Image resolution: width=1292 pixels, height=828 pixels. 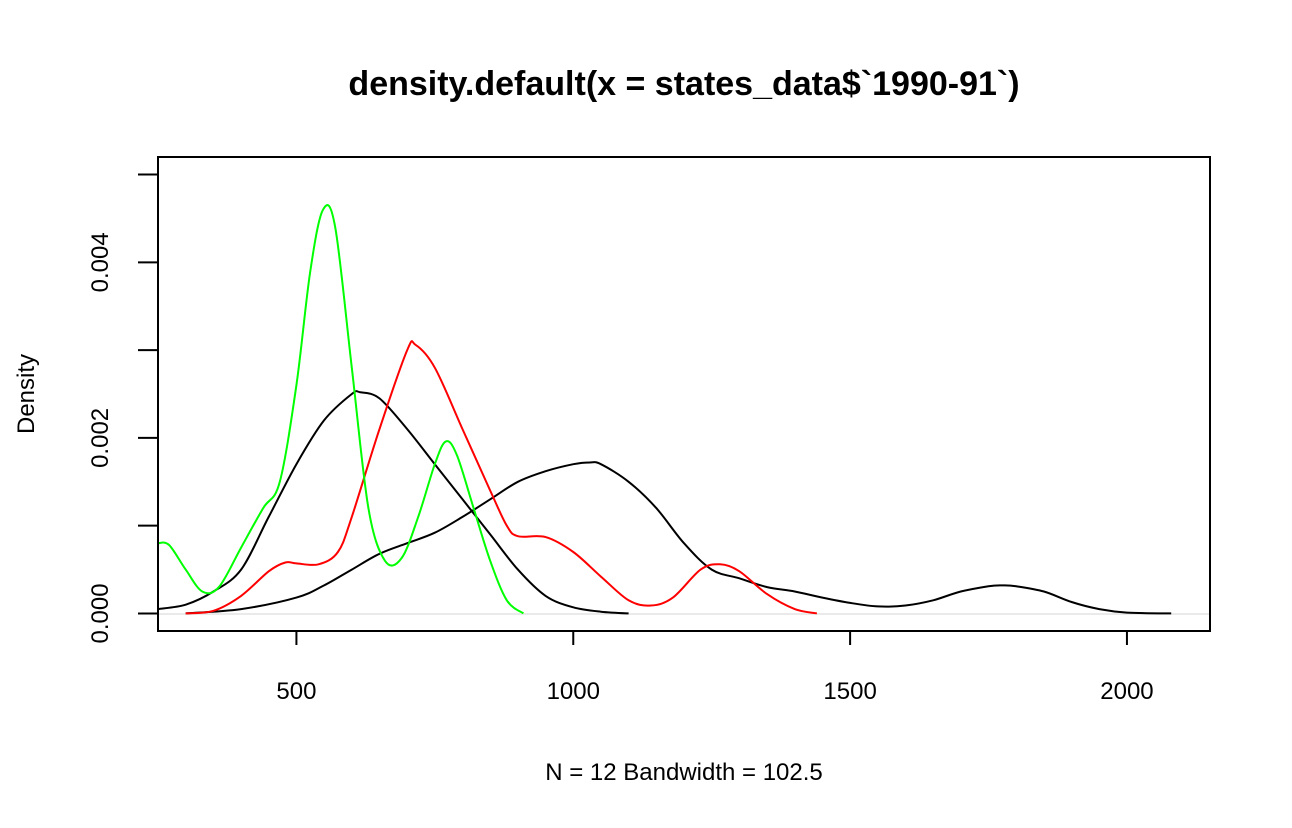 I want to click on x-tick-label: 500, so click(x=296, y=691).